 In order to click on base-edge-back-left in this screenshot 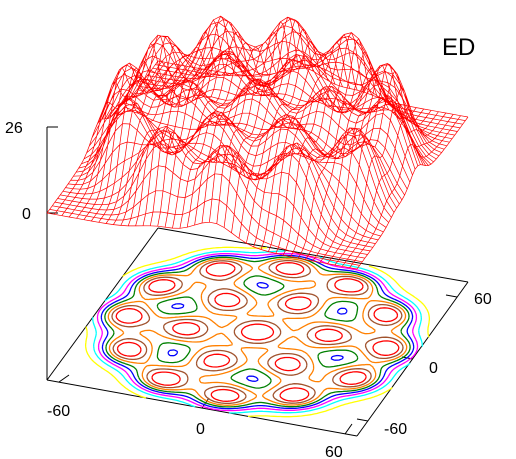, I will do `click(102, 304)`.